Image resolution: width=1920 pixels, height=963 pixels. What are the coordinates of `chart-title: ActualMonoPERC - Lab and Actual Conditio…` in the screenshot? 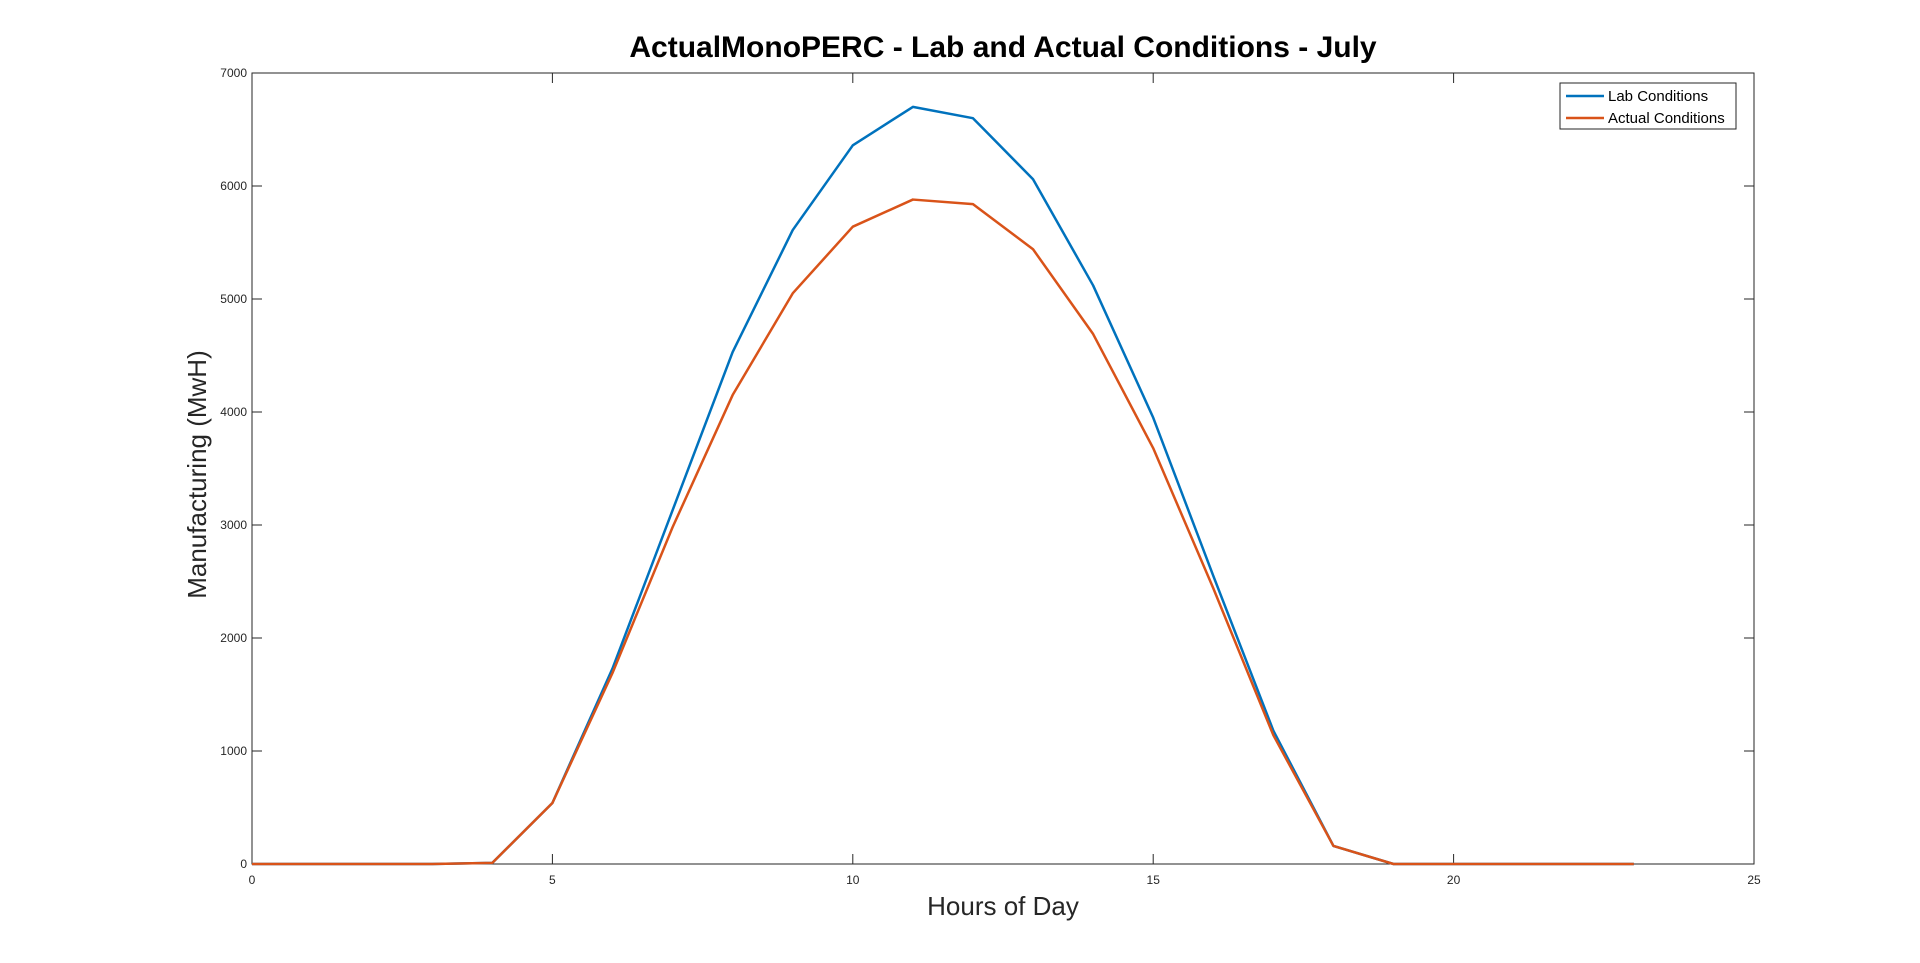 It's located at (1003, 47).